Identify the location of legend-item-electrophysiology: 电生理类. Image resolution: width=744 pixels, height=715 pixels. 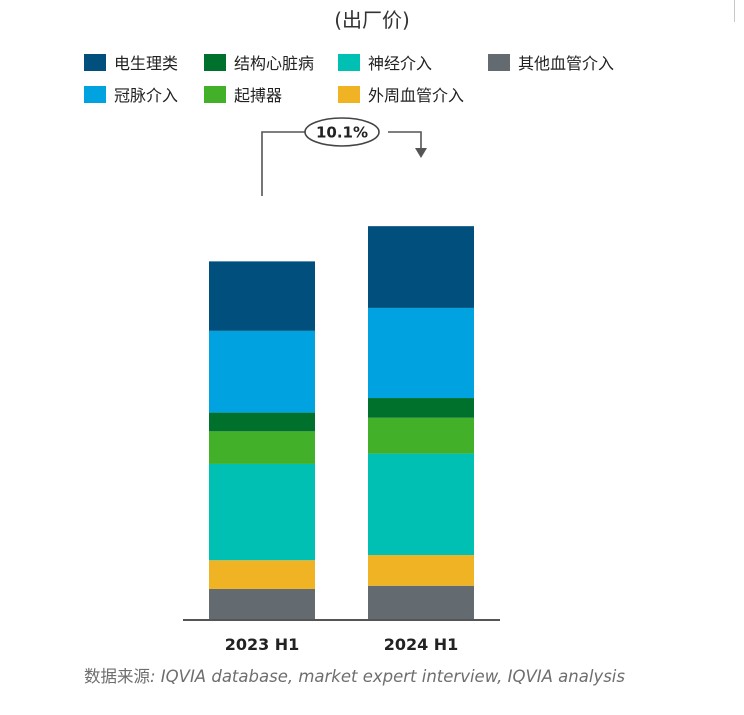
(131, 62).